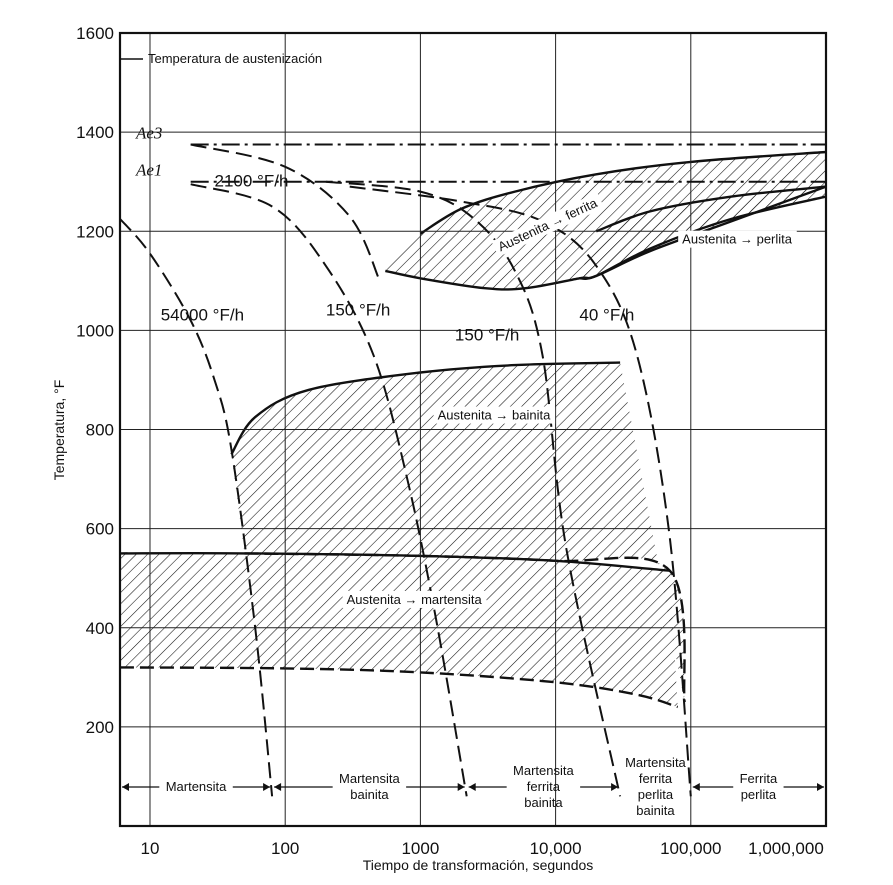  Describe the element at coordinates (100, 628) in the screenshot. I see `y-tick-label: 400` at that location.